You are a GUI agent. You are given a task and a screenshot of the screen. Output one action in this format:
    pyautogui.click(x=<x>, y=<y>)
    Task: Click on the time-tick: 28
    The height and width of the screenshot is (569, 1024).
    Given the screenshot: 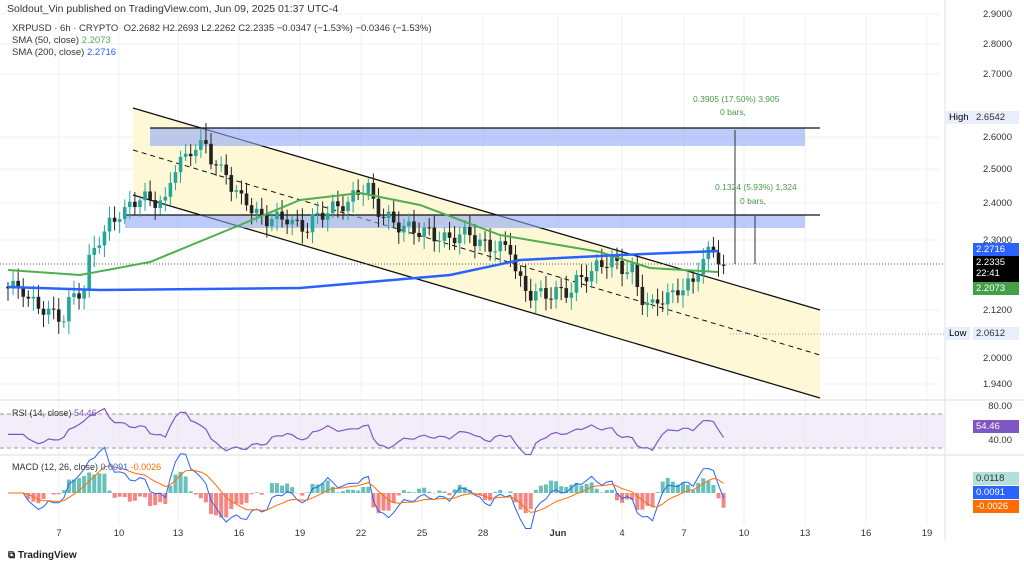 What is the action you would take?
    pyautogui.click(x=483, y=533)
    